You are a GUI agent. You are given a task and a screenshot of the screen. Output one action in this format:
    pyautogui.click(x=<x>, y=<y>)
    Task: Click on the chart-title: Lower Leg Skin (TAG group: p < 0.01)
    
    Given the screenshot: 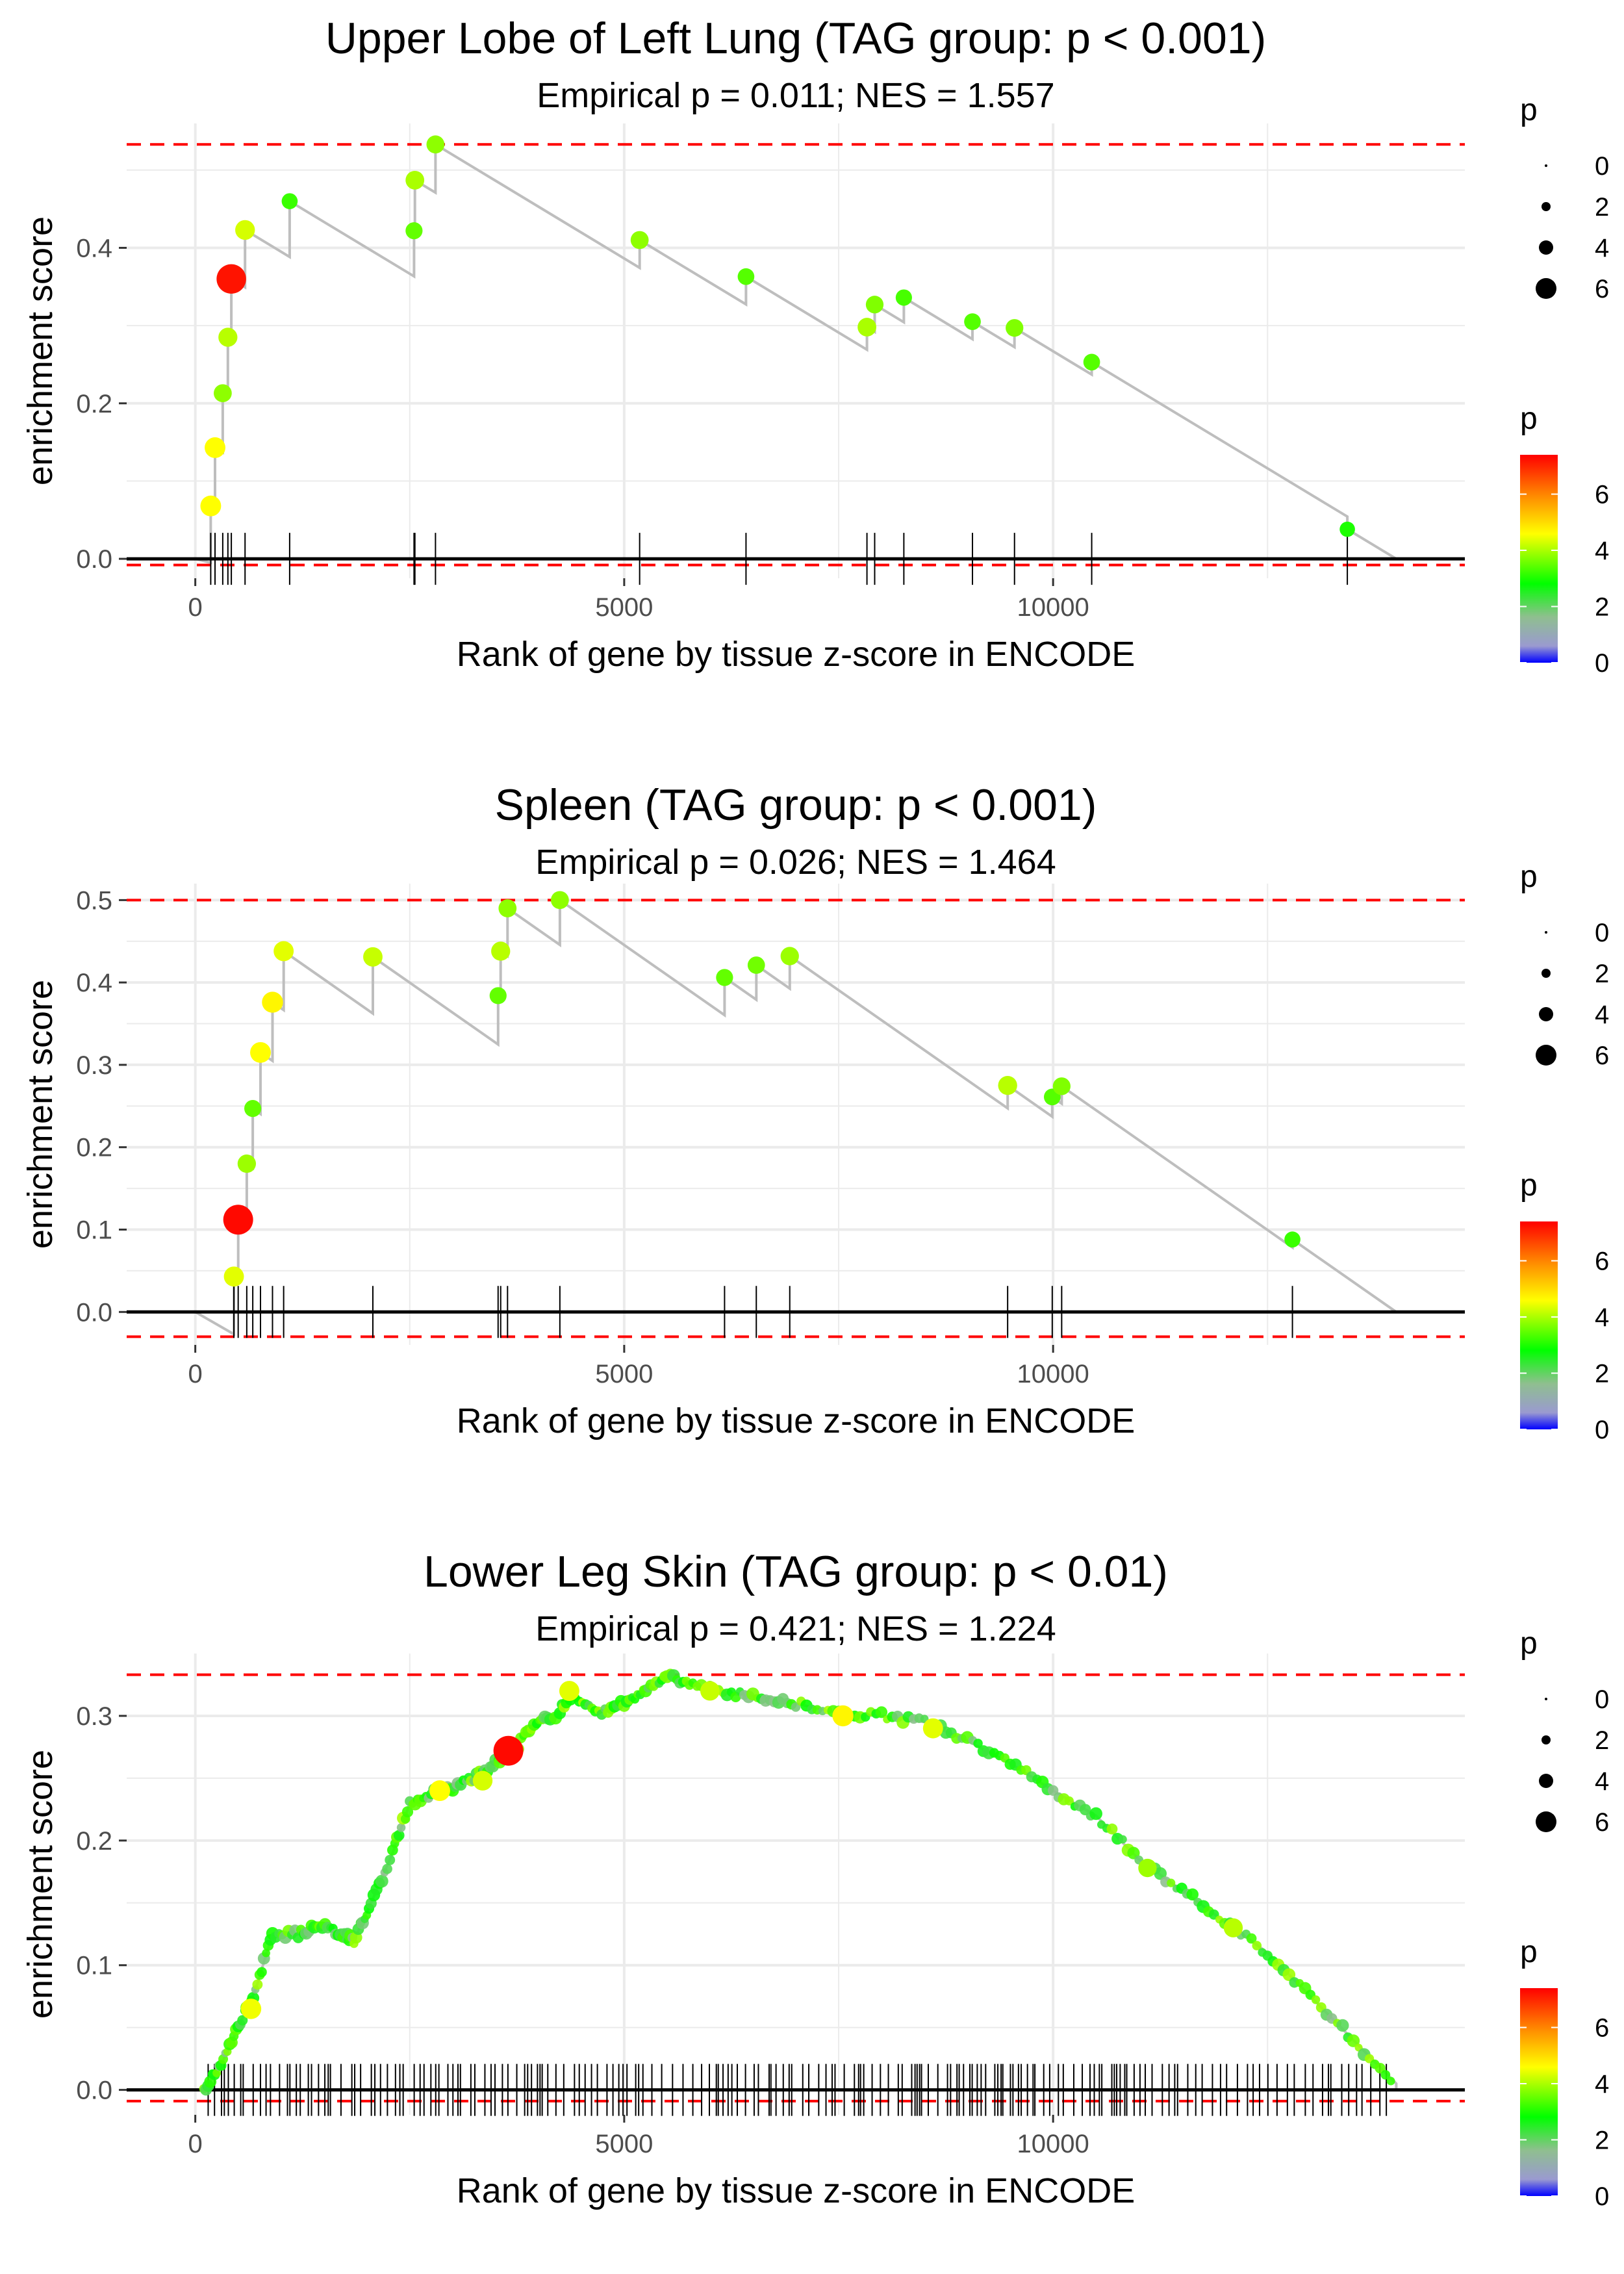 What is the action you would take?
    pyautogui.click(x=796, y=1571)
    